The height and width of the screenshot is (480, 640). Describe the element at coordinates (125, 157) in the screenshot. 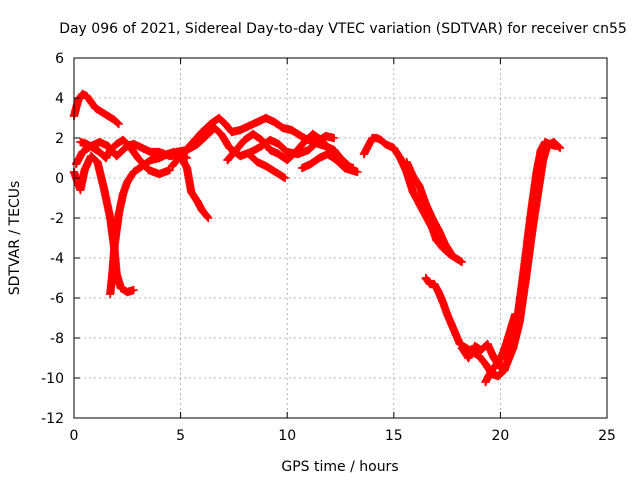

I see `series-track-d` at that location.